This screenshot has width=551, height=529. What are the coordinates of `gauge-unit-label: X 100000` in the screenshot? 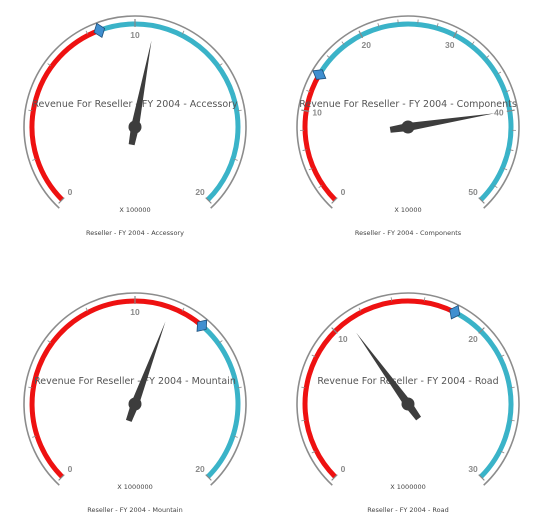 It's located at (134, 210).